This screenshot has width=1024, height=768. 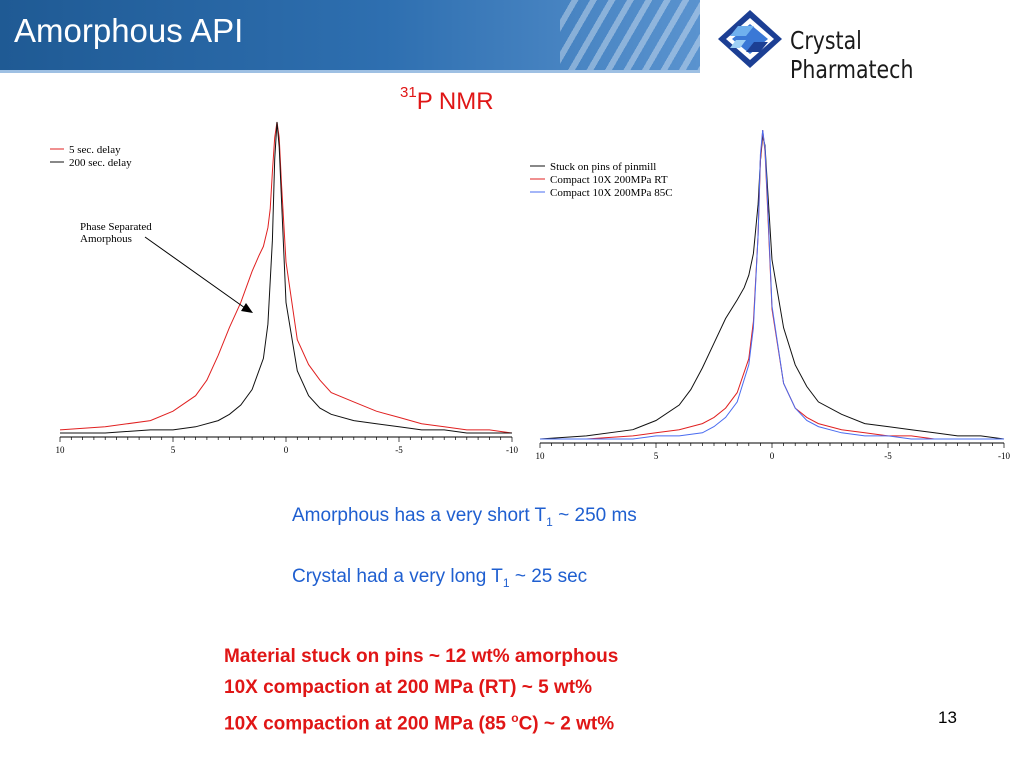 I want to click on company-logo: Crystal Pharmatech, so click(x=860, y=45).